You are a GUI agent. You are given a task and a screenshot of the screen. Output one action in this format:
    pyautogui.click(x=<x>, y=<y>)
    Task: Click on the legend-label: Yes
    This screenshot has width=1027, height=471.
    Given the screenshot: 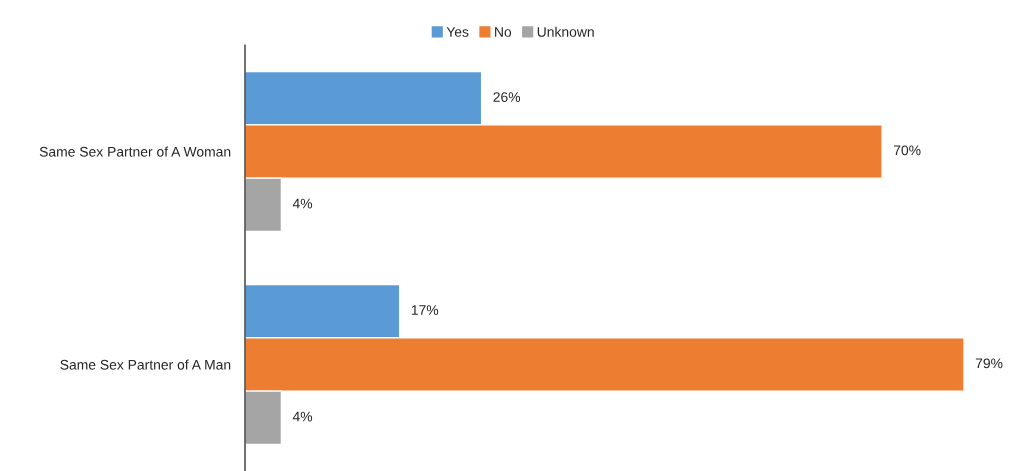 What is the action you would take?
    pyautogui.click(x=457, y=32)
    